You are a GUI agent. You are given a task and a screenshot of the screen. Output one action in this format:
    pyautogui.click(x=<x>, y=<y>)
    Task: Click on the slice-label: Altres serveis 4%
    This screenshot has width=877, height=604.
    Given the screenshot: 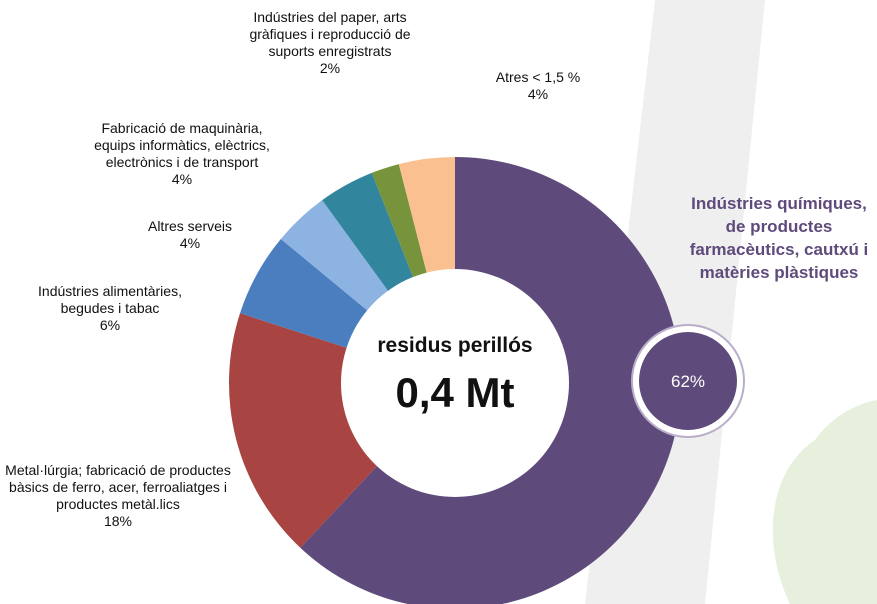 What is the action you would take?
    pyautogui.click(x=190, y=235)
    